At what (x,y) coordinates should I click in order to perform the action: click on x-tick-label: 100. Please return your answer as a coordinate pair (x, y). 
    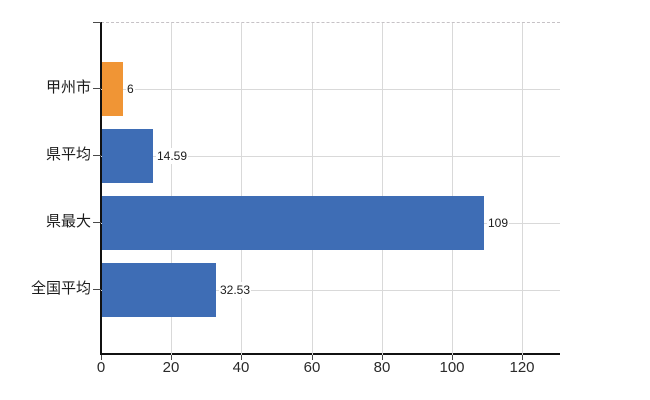
    Looking at the image, I should click on (452, 367).